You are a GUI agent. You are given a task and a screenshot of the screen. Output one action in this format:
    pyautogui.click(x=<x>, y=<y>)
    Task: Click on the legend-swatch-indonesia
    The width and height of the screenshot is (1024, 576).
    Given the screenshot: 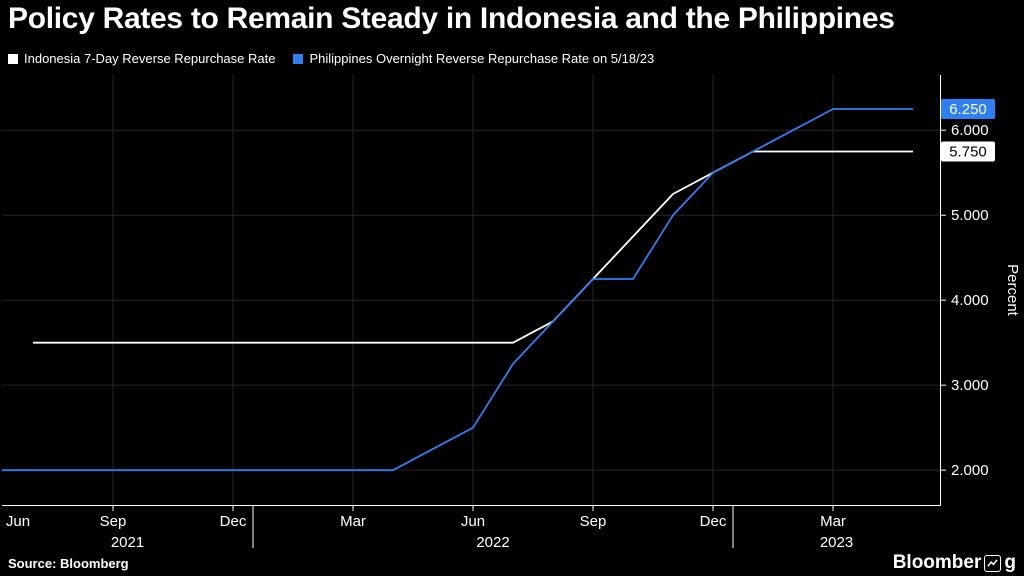 What is the action you would take?
    pyautogui.click(x=13, y=58)
    